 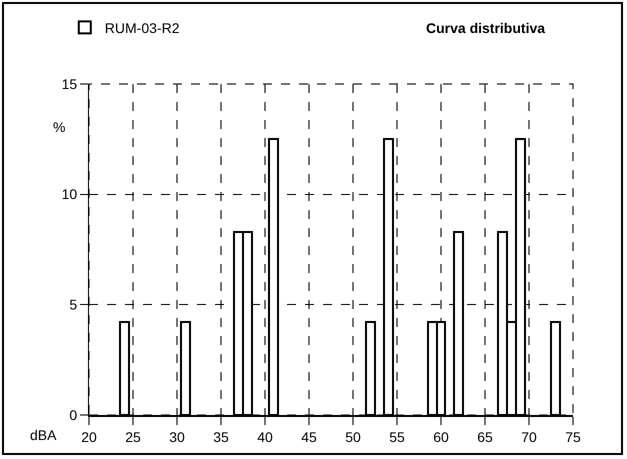 What do you see at coordinates (486, 28) in the screenshot?
I see `chart-title: Curva distributiva` at bounding box center [486, 28].